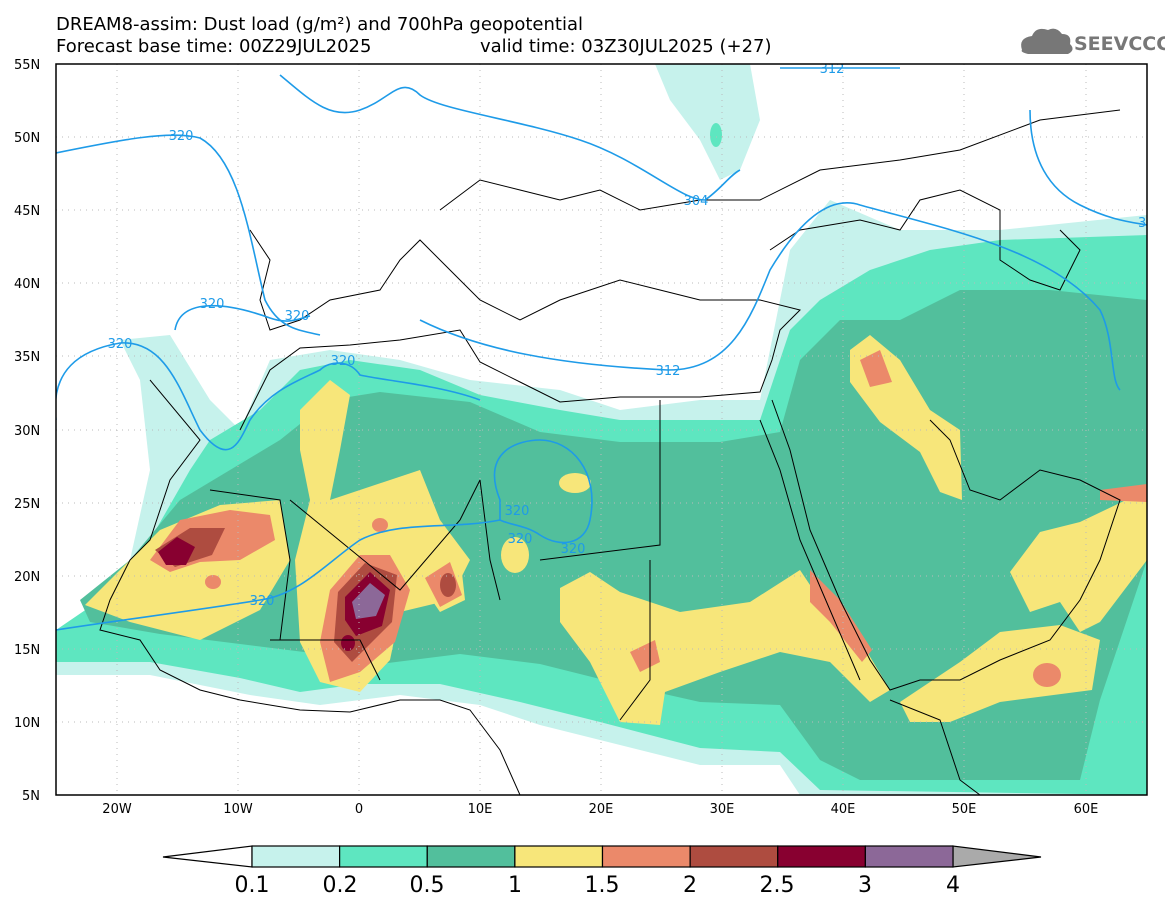 The width and height of the screenshot is (1165, 907). I want to click on lon-label: 20E, so click(601, 809).